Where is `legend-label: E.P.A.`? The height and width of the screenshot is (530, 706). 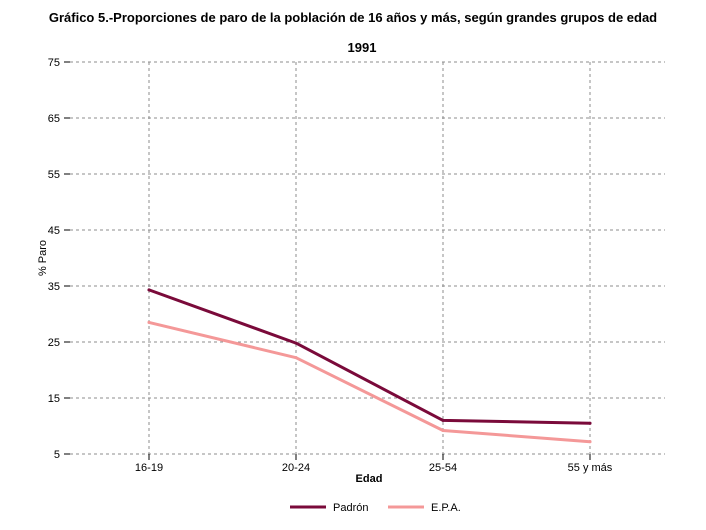 legend-label: E.P.A. is located at coordinates (446, 508).